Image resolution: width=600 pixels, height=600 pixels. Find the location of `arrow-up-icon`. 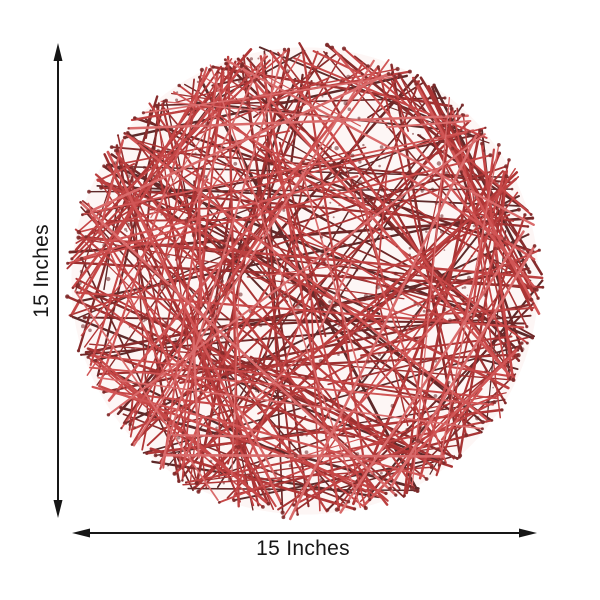

arrow-up-icon is located at coordinates (58, 52).